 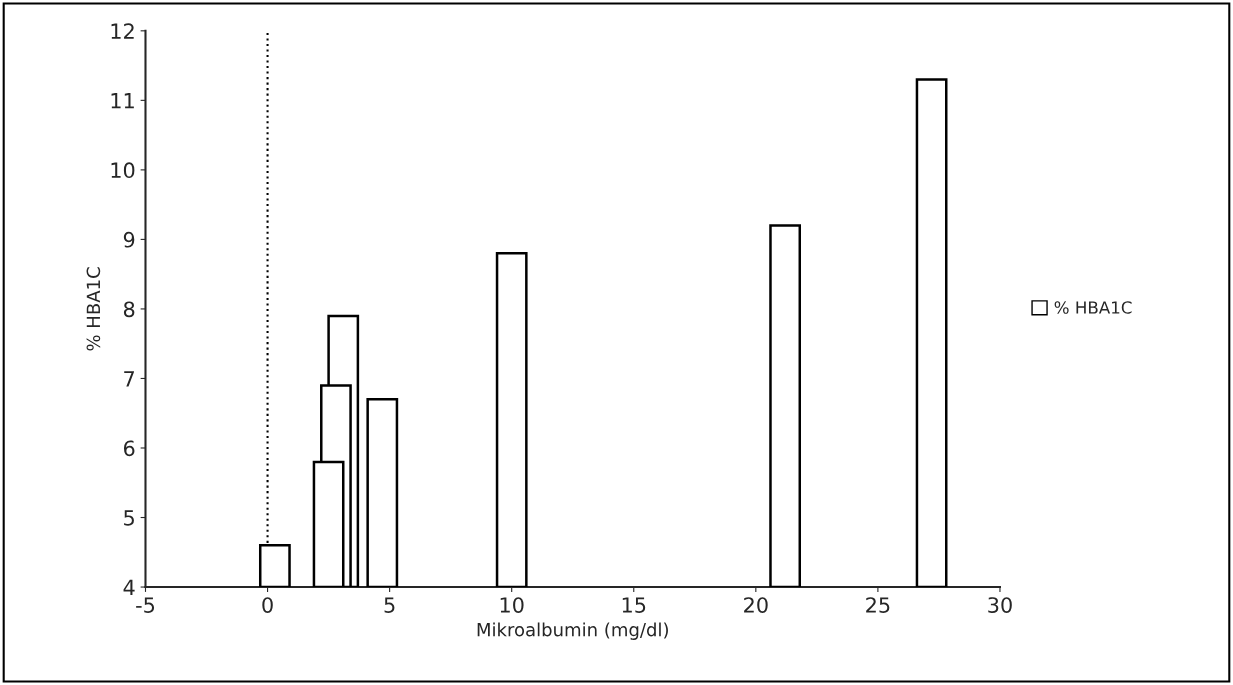 What do you see at coordinates (122, 101) in the screenshot?
I see `y-tick-label: 11` at bounding box center [122, 101].